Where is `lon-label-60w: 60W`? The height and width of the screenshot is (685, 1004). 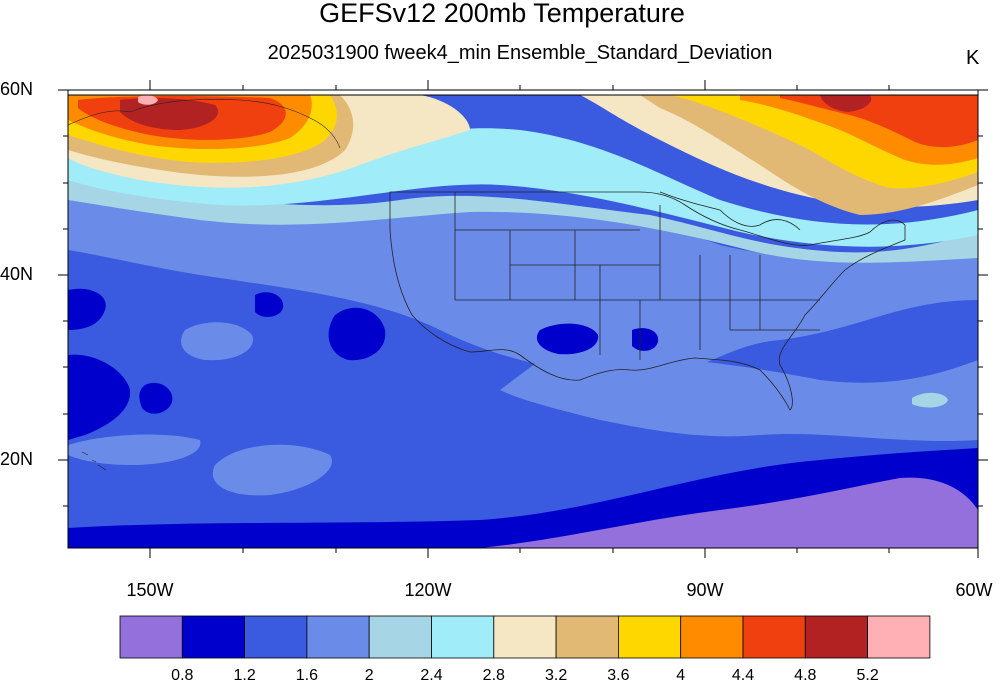
lon-label-60w: 60W is located at coordinates (974, 590).